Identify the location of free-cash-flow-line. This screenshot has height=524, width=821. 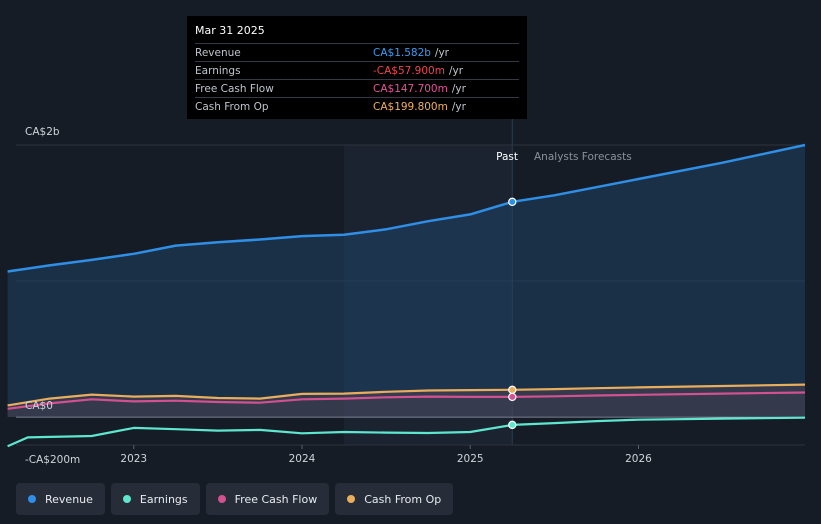
(406, 400).